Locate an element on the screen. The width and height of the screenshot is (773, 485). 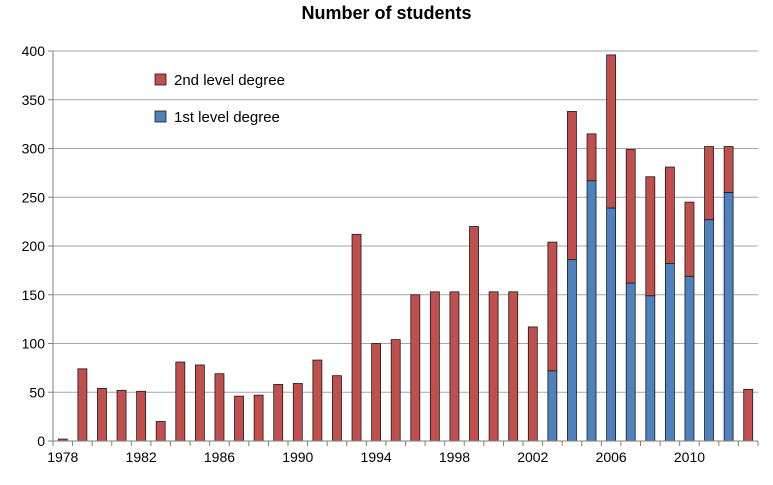
x-tick-label: 1978 is located at coordinates (62, 457).